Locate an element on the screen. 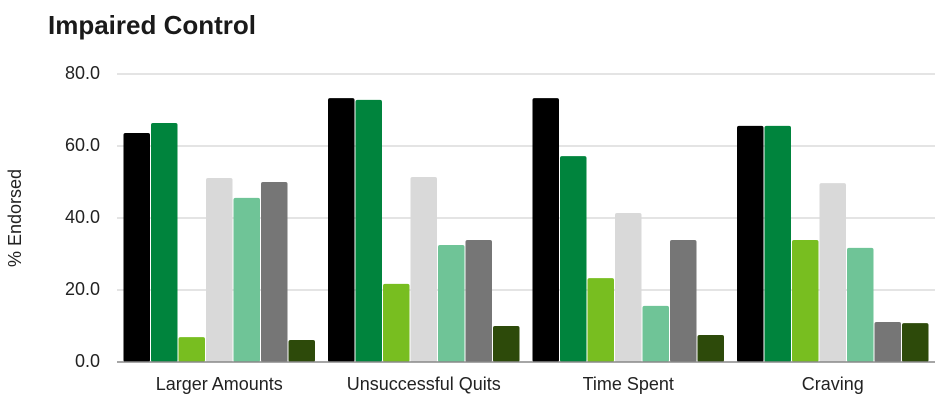 The width and height of the screenshot is (935, 402). y-tick-label: 60.0 is located at coordinates (82, 145).